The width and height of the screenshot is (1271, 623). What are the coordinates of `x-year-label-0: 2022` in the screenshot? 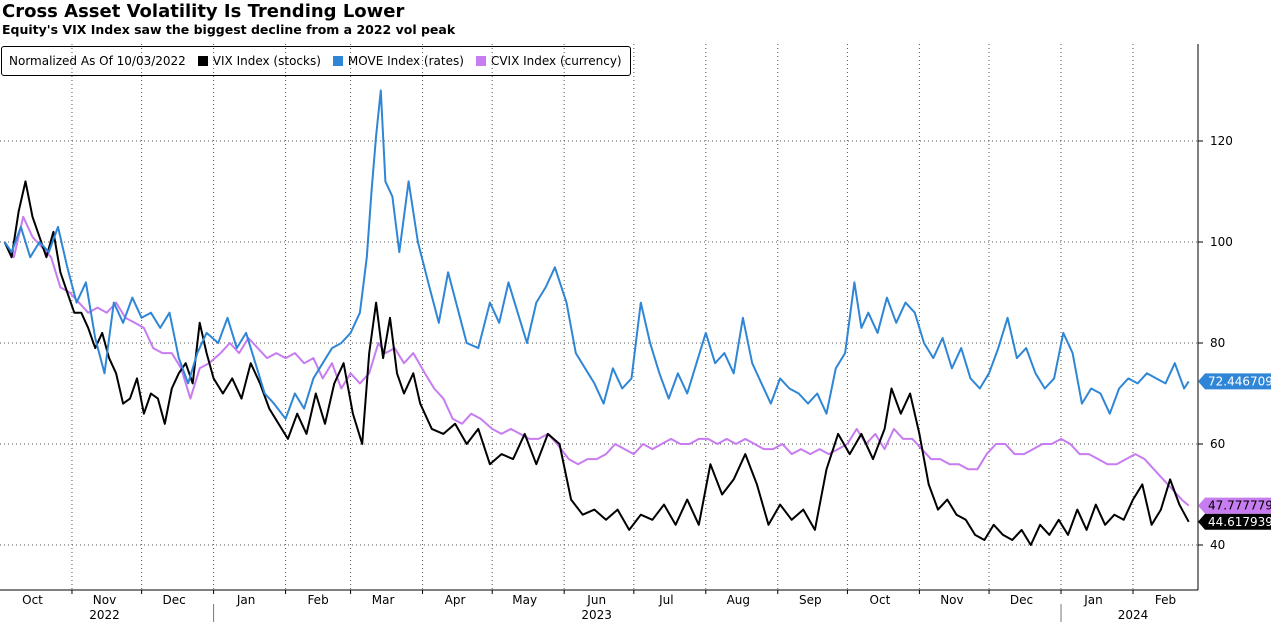 It's located at (104, 615).